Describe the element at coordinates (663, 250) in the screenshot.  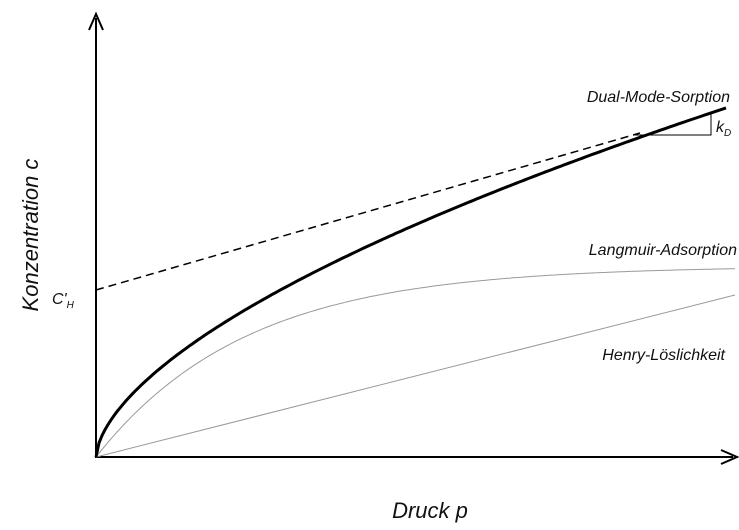
I see `curve-label: Langmuir-Adsorption` at that location.